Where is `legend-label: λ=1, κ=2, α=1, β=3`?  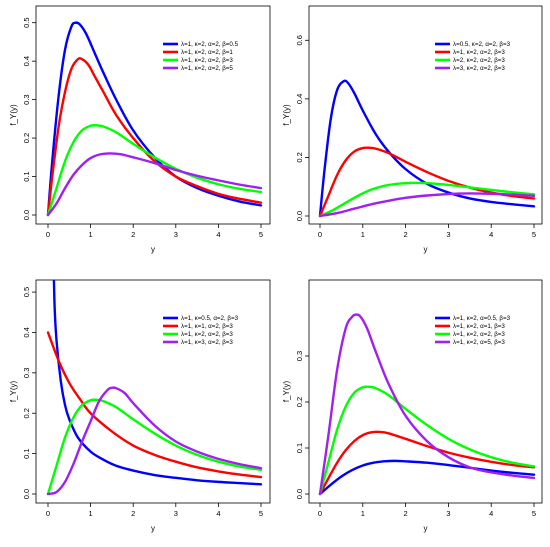 legend-label: λ=1, κ=2, α=1, β=3 is located at coordinates (479, 326).